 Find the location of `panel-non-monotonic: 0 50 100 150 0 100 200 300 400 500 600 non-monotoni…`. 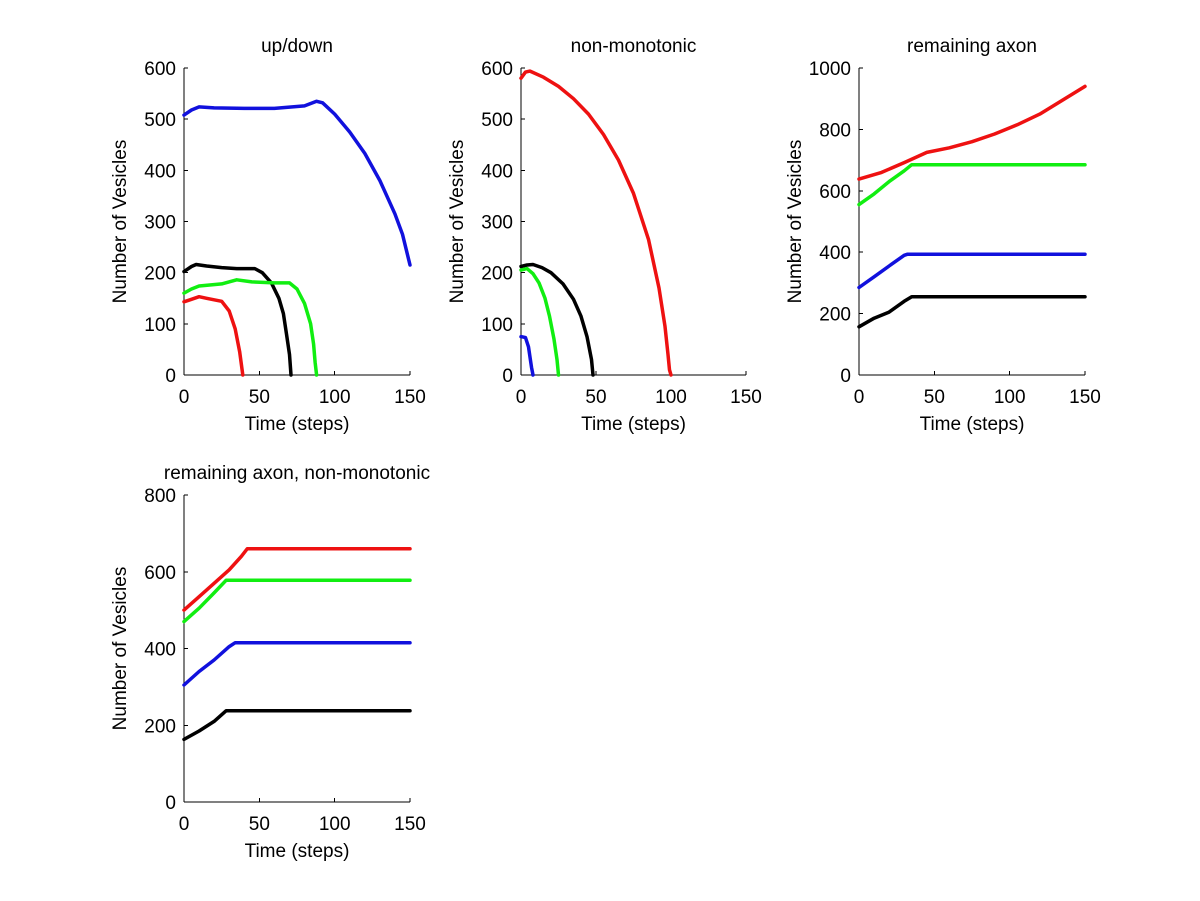

panel-non-monotonic: 0 50 100 150 0 100 200 300 400 500 600 non-monotoni… is located at coordinates (604, 235).